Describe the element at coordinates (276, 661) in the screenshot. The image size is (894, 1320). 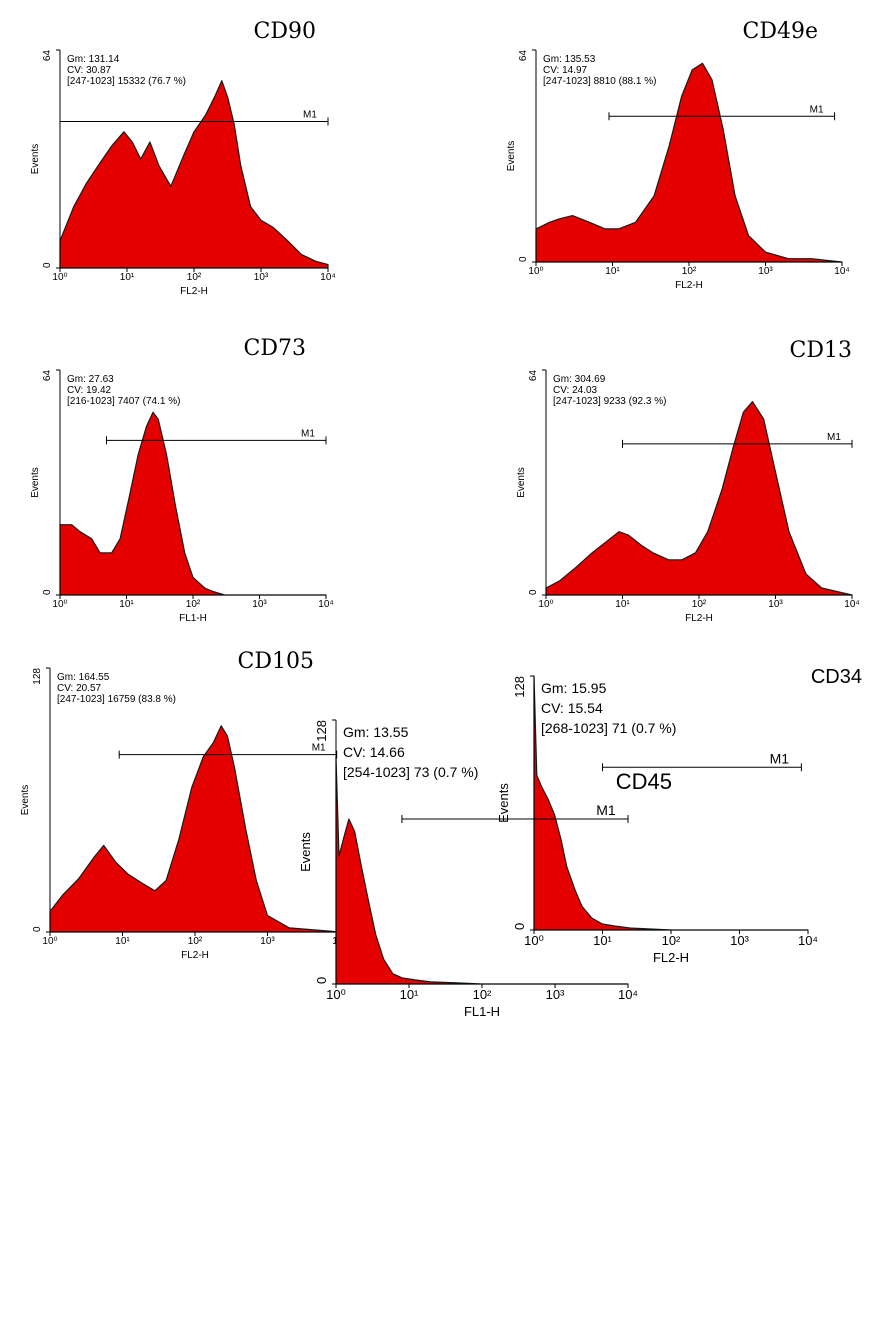
I see `panel-title: CD105` at that location.